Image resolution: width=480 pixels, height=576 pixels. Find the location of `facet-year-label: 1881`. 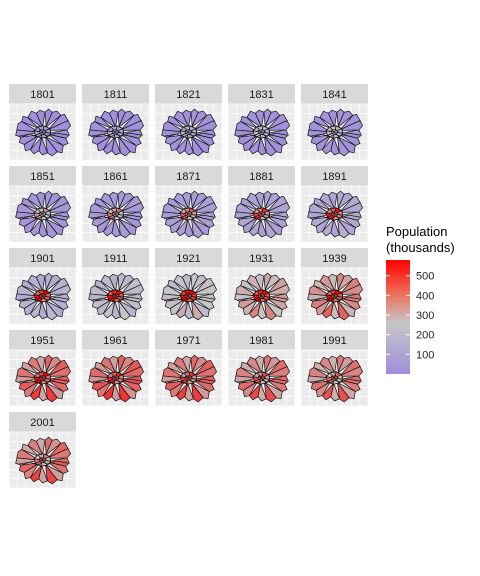

facet-year-label: 1881 is located at coordinates (261, 177).